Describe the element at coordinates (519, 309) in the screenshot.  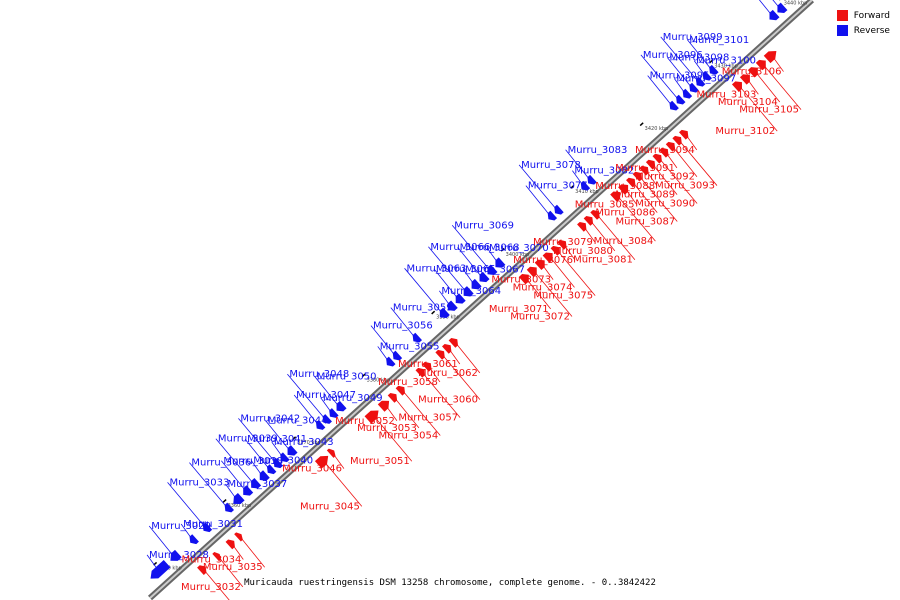
I see `gene-label: Murru_3071` at that location.